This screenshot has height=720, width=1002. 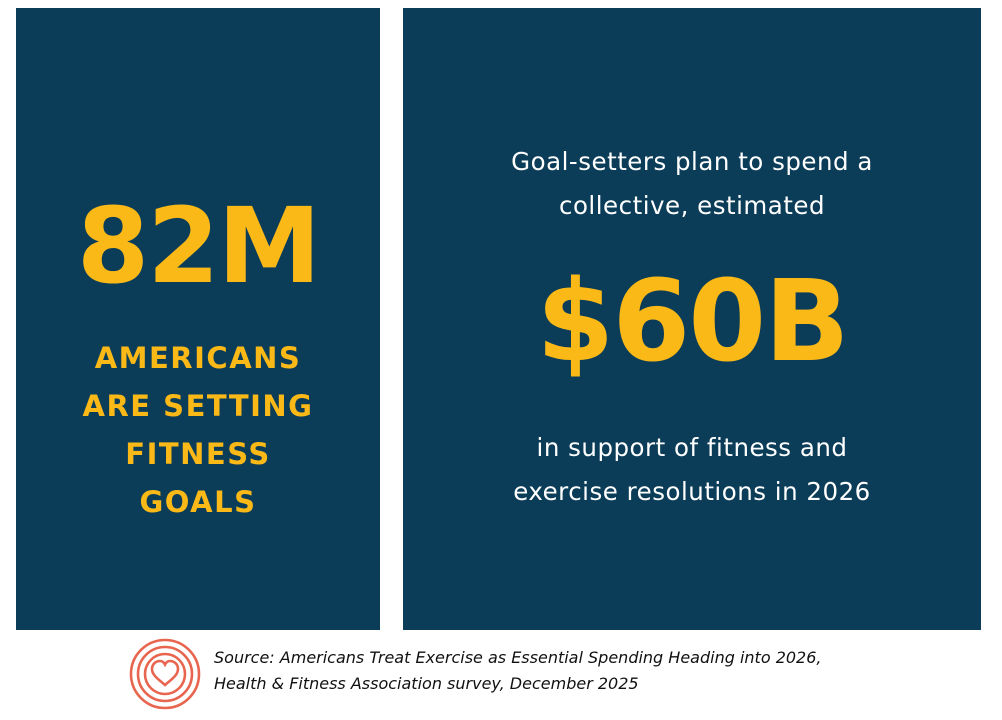 What do you see at coordinates (692, 447) in the screenshot?
I see `outro-line: in support of fitness and` at bounding box center [692, 447].